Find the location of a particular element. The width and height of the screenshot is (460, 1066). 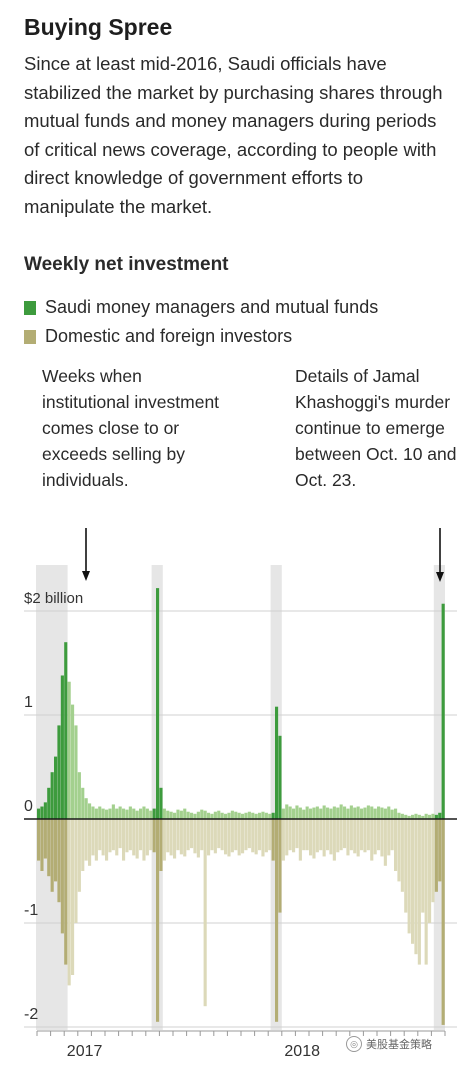

legend-item-institutional: Saudi money managers and mutual funds is located at coordinates (201, 307).